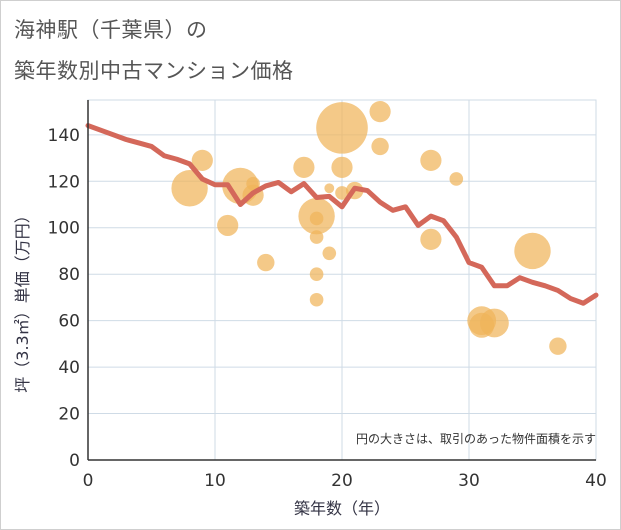 The height and width of the screenshot is (530, 621). I want to click on chart-title-line1: 海神駅（千葉県）の, so click(111, 30).